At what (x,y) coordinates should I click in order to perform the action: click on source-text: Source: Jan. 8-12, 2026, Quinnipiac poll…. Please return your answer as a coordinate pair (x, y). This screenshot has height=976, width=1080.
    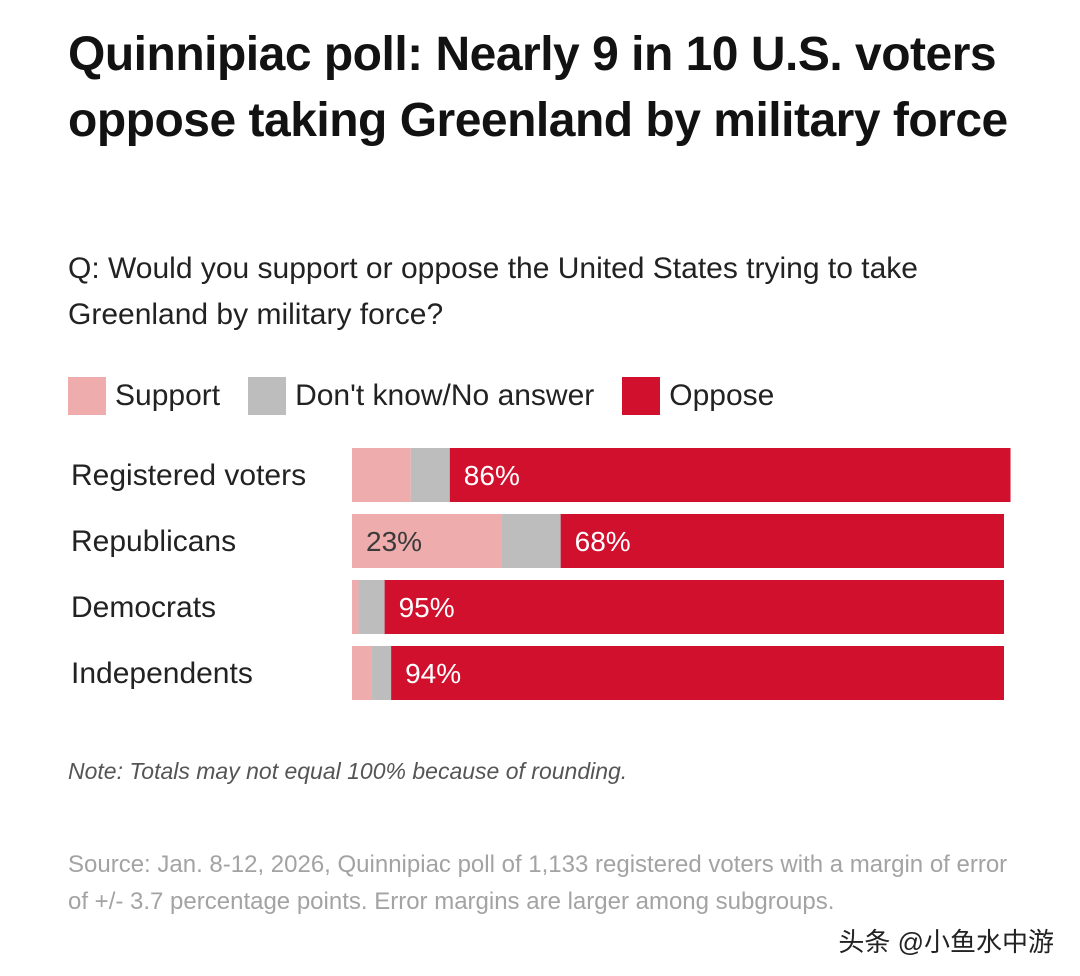
    Looking at the image, I should click on (538, 883).